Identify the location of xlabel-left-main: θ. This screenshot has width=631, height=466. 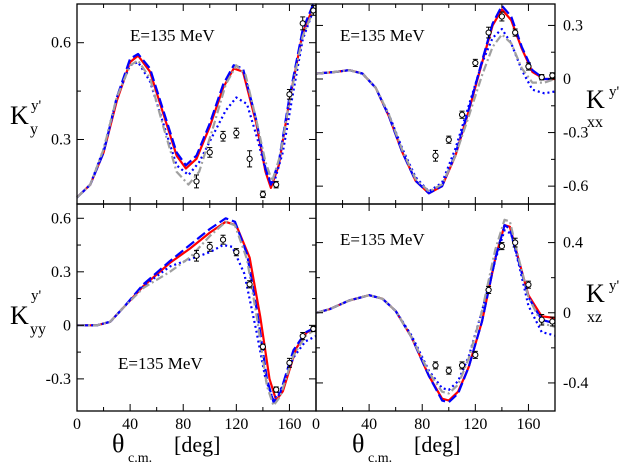
(118, 443).